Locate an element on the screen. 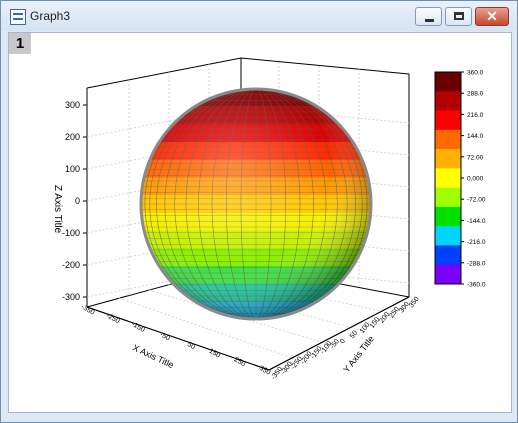  window-title: Graph3 is located at coordinates (50, 16).